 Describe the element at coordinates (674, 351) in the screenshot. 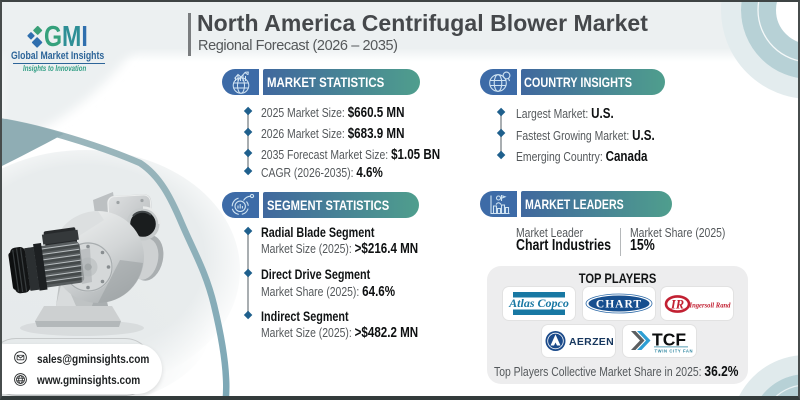

I see `svg-text: TWIN CITY FAN` at that location.